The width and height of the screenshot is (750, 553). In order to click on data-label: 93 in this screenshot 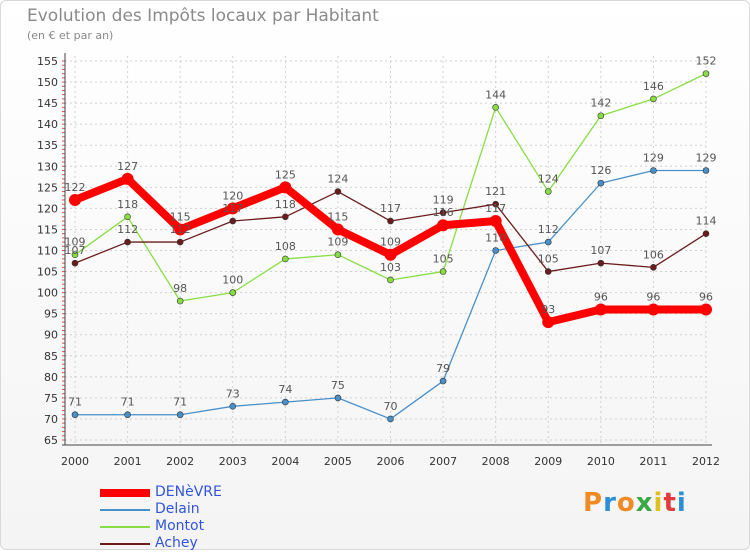, I will do `click(548, 309)`.